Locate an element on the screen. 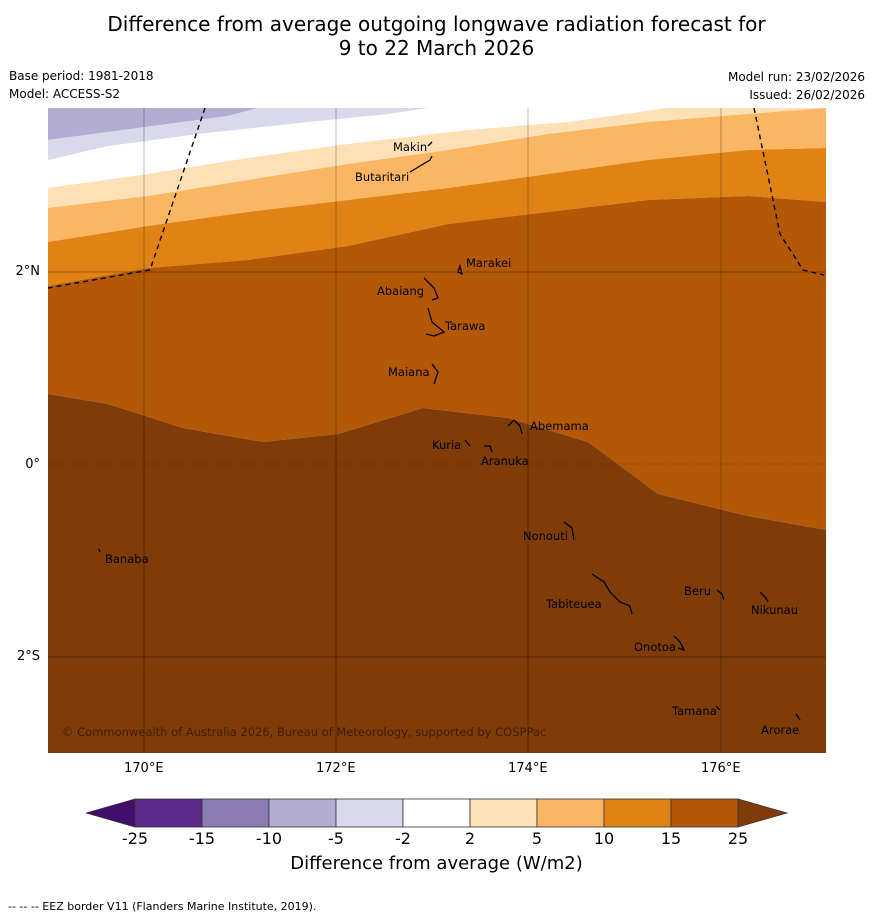  band-plus5 is located at coordinates (437, 175).